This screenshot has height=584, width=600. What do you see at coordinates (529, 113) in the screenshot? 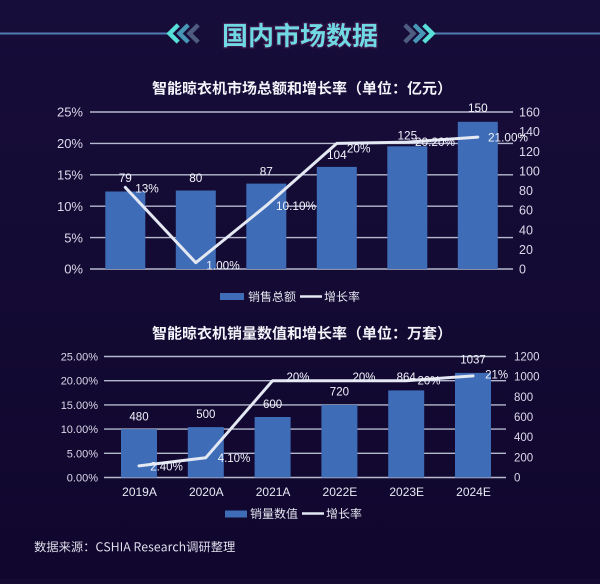
I see `svg-text: 160` at bounding box center [529, 113].